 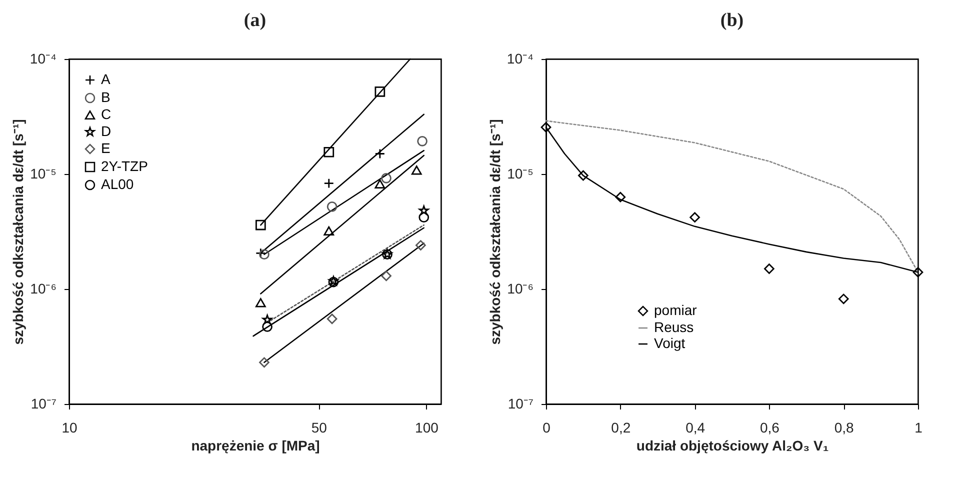 What do you see at coordinates (106, 114) in the screenshot?
I see `legend-label: C` at bounding box center [106, 114].